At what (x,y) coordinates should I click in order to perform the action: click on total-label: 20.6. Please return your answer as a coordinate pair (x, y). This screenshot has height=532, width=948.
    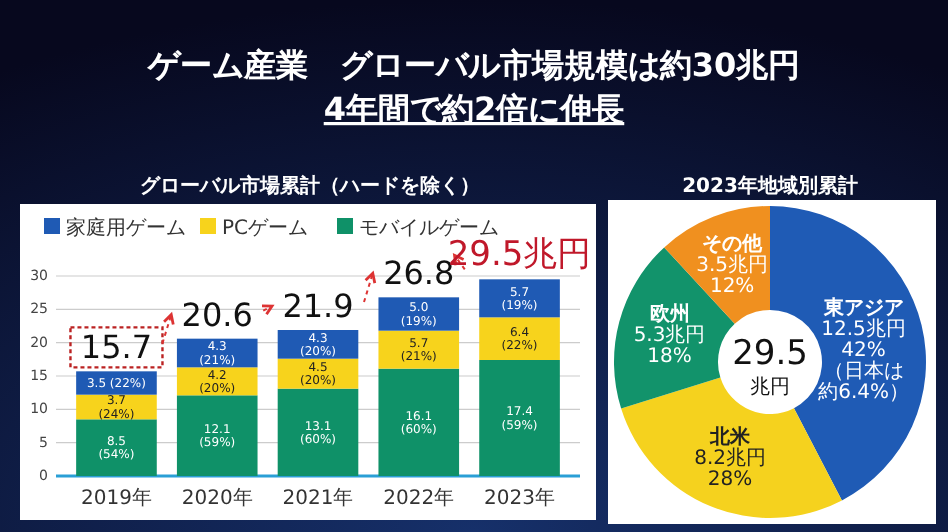
    Looking at the image, I should click on (217, 314).